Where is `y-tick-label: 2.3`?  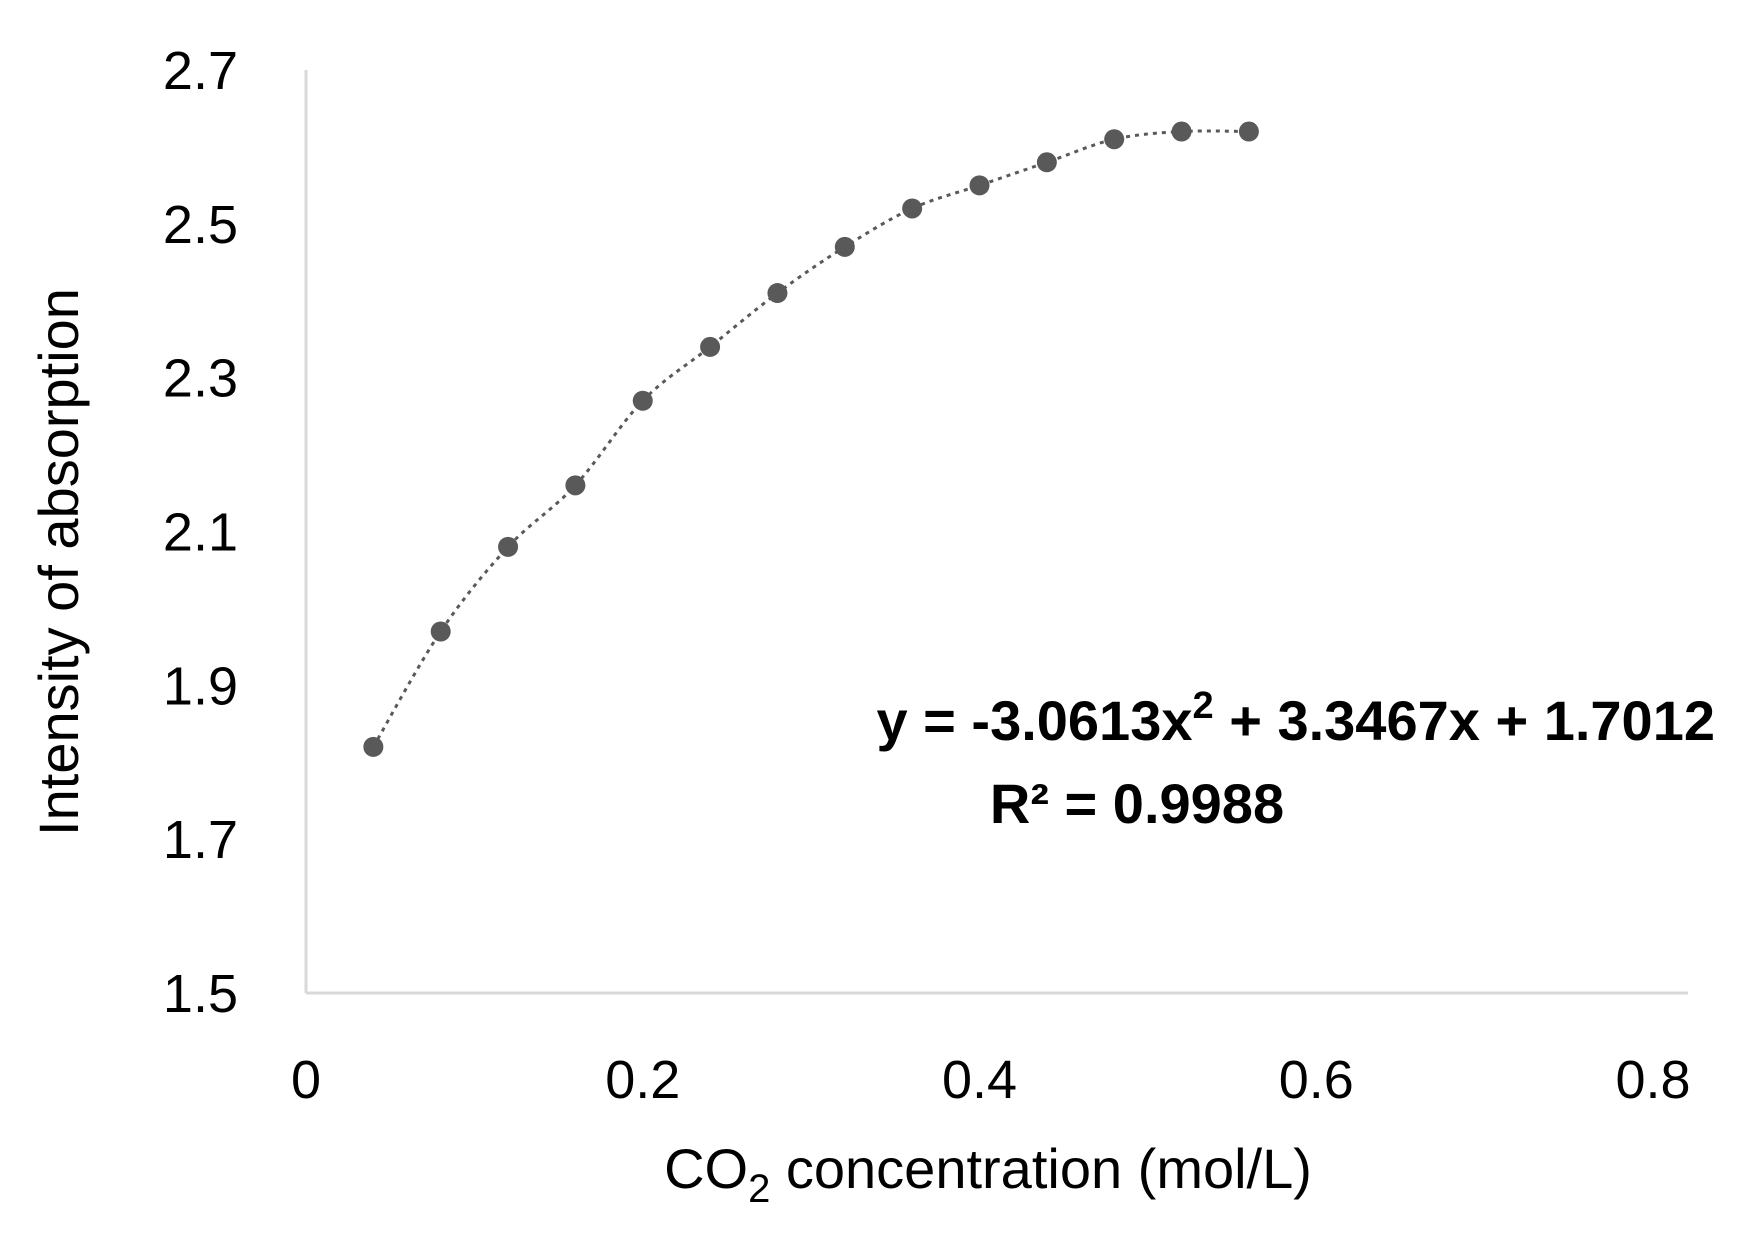 y-tick-label: 2.3 is located at coordinates (200, 379).